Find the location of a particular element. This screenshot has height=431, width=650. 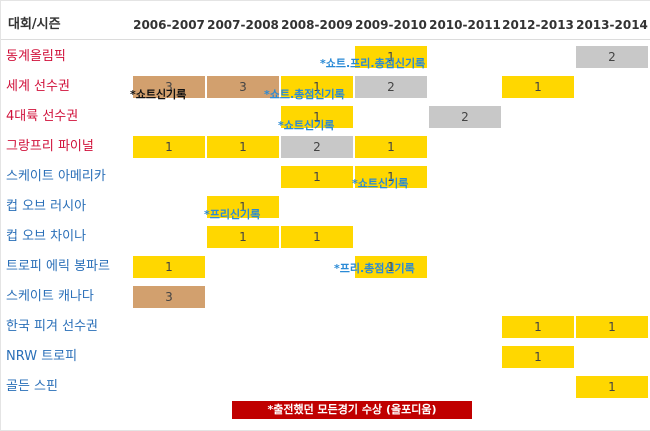

competition-name: 스케이트 아메리카 is located at coordinates (56, 176).